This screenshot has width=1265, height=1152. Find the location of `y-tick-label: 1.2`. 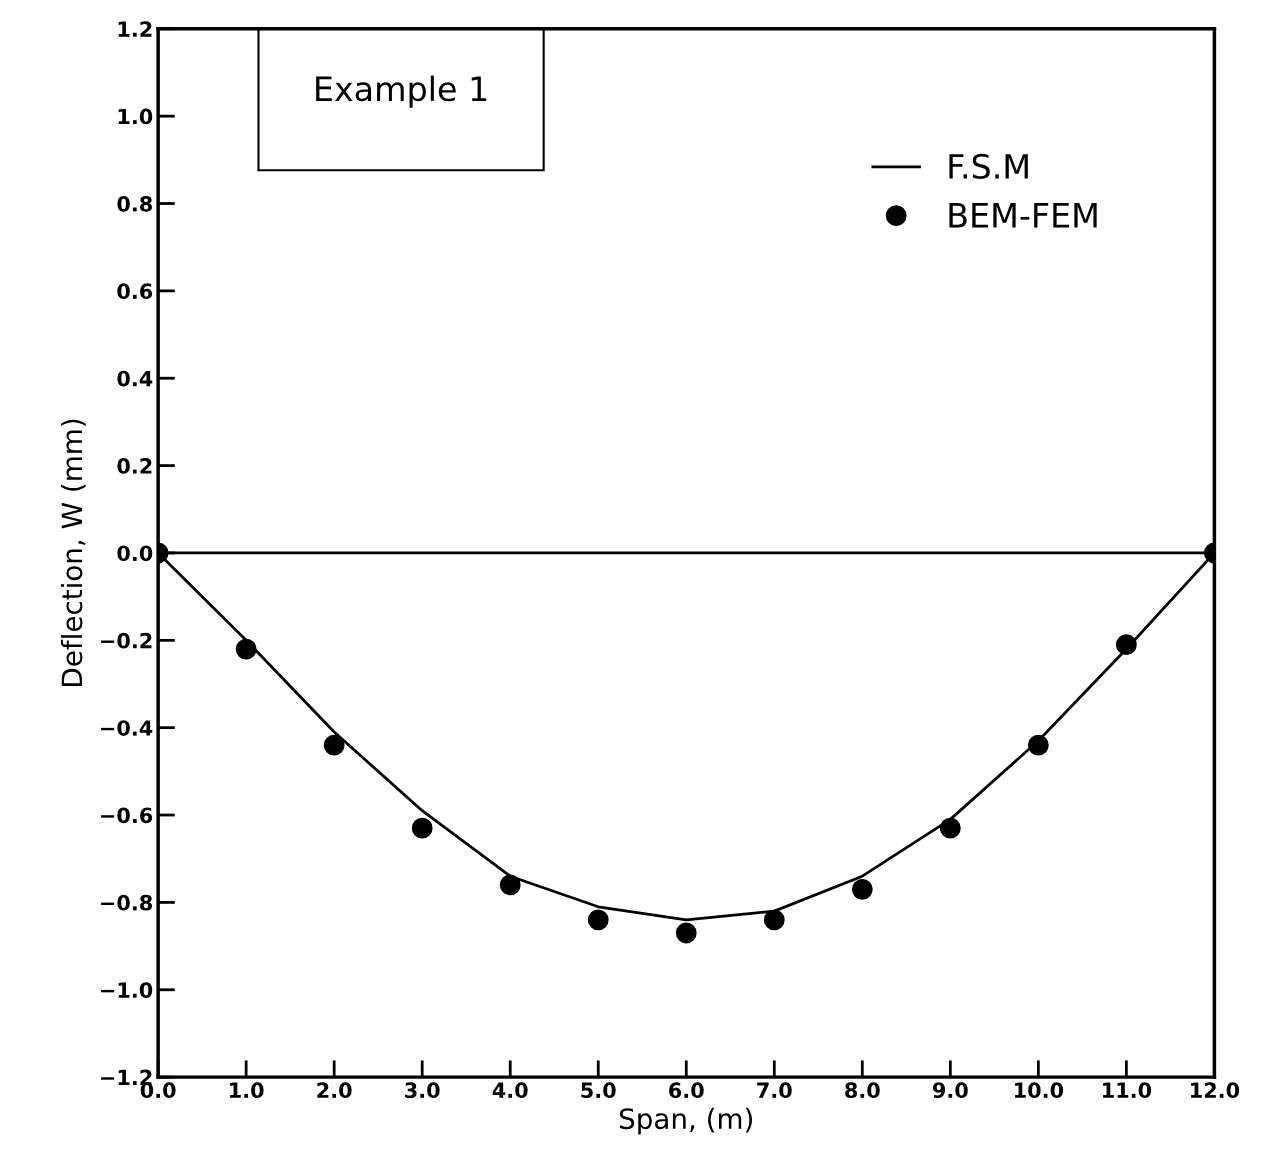

y-tick-label: 1.2 is located at coordinates (135, 29).